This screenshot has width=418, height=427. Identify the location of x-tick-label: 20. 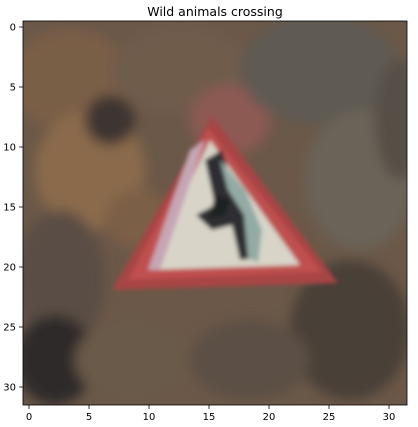
(269, 417).